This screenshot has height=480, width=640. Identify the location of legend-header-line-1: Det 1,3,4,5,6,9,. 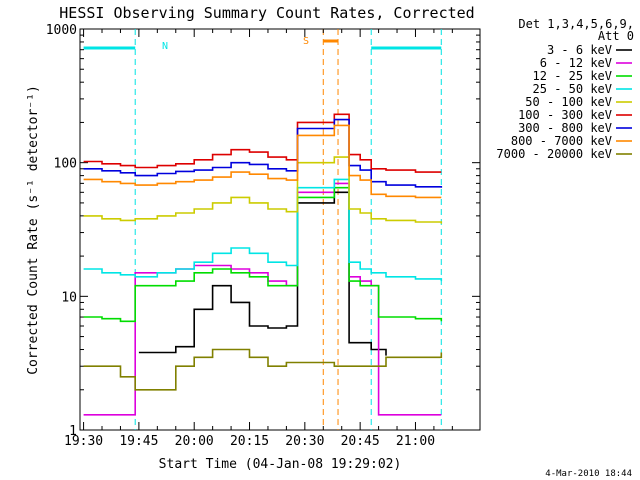
(576, 24).